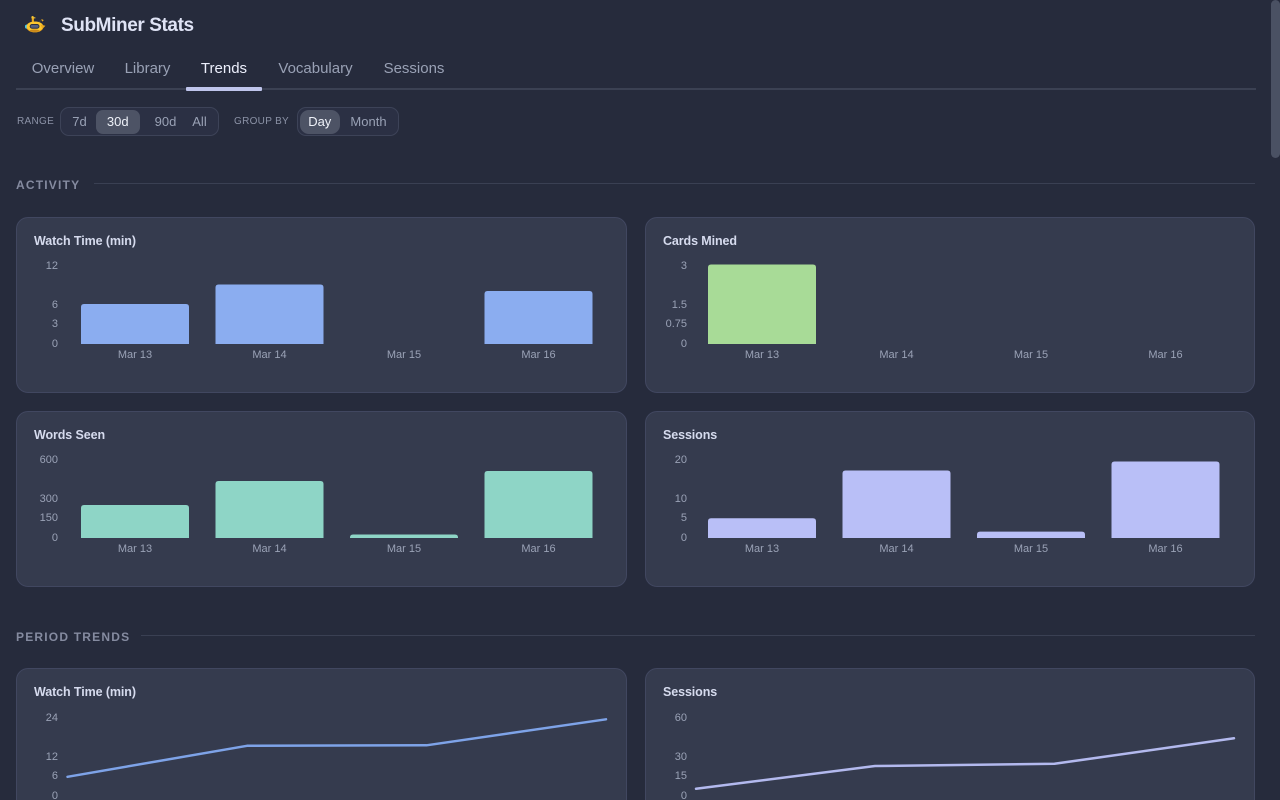 Image resolution: width=1280 pixels, height=800 pixels. I want to click on svg-text: 20, so click(681, 460).